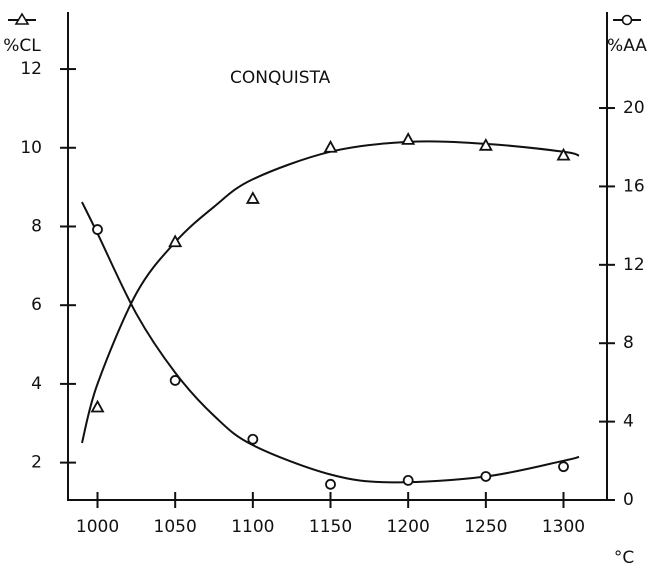  Describe the element at coordinates (634, 108) in the screenshot. I see `y2-tick-label: 20` at that location.